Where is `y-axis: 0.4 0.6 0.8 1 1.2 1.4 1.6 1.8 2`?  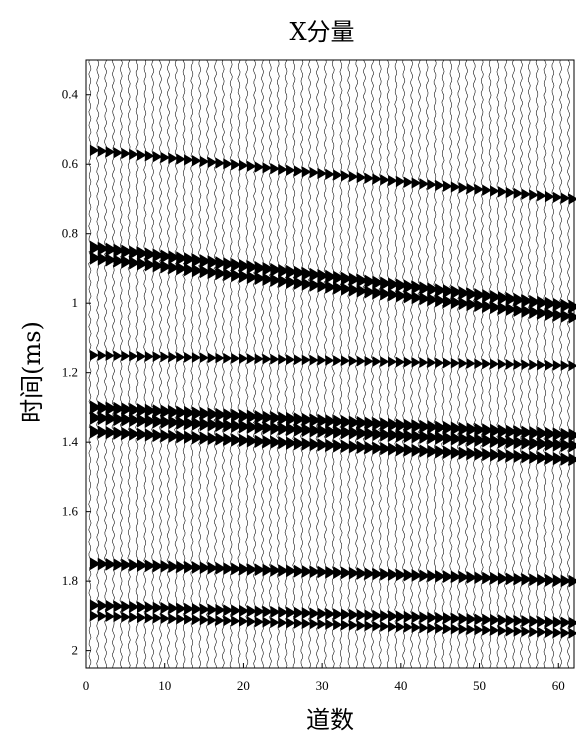 y-axis: 0.4 0.6 0.8 1 1.2 1.4 1.6 1.8 2 is located at coordinates (76, 372).